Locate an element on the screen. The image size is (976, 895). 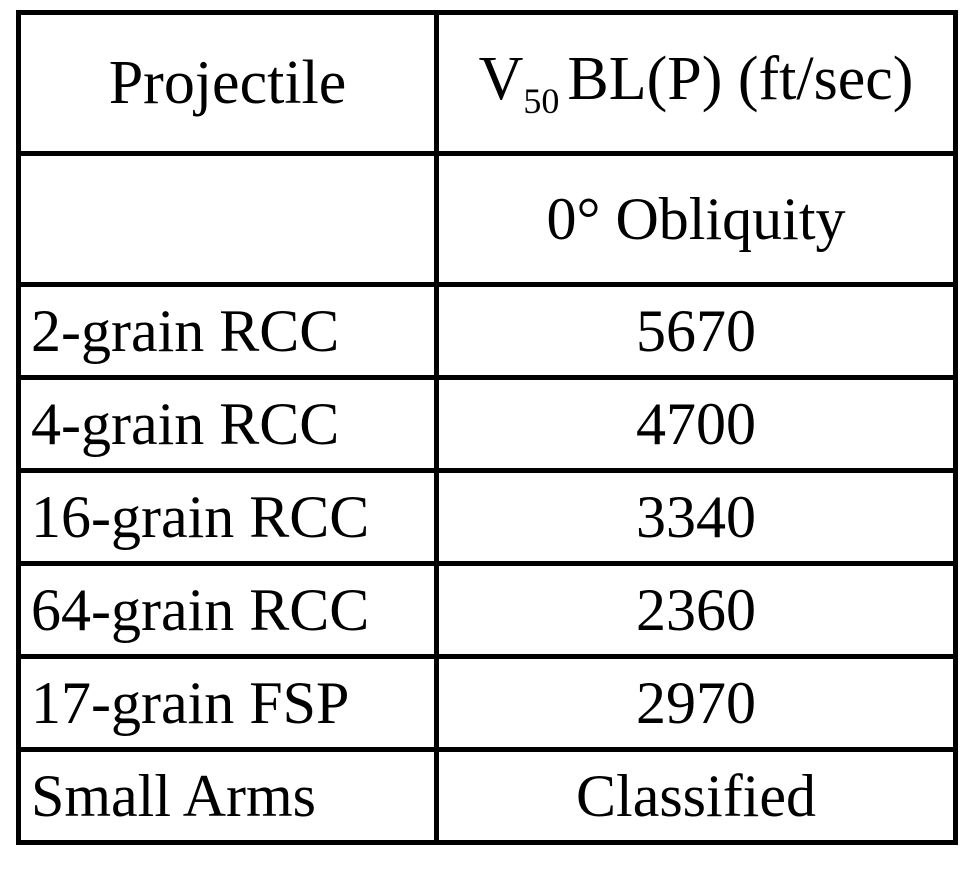
header-text: BL(P) (ft/sec) is located at coordinates (740, 78).